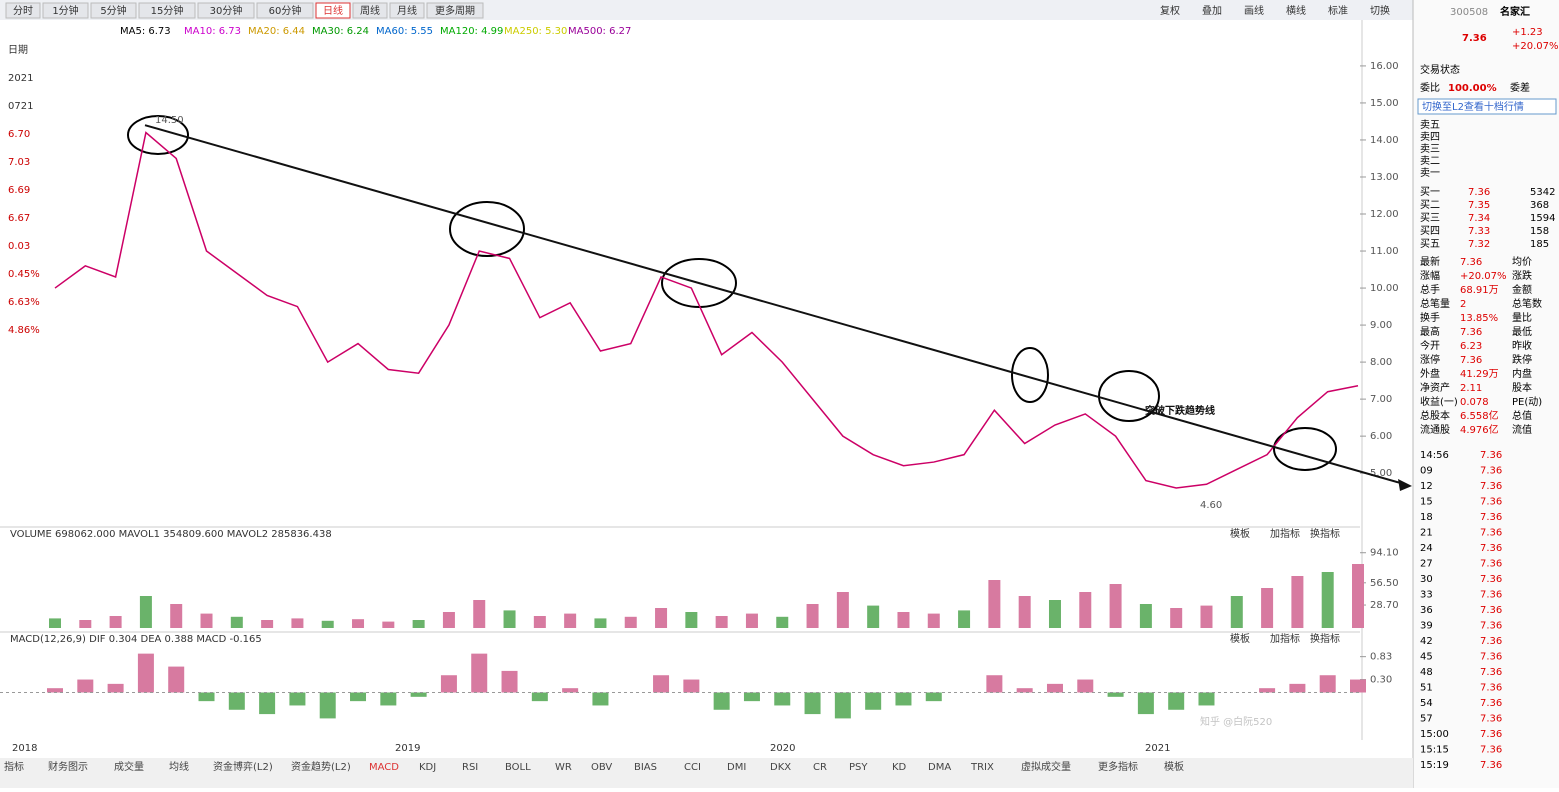 This screenshot has width=1559, height=792. I want to click on indicator-tab: TRIX, so click(982, 767).